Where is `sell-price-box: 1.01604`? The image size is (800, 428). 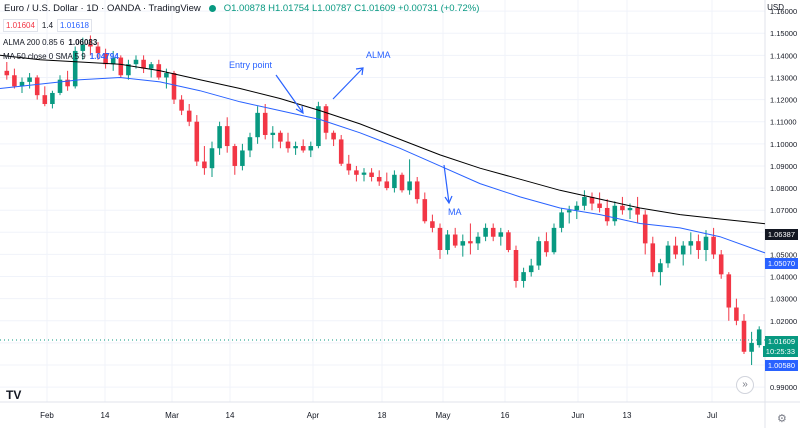 sell-price-box: 1.01604 is located at coordinates (20, 25).